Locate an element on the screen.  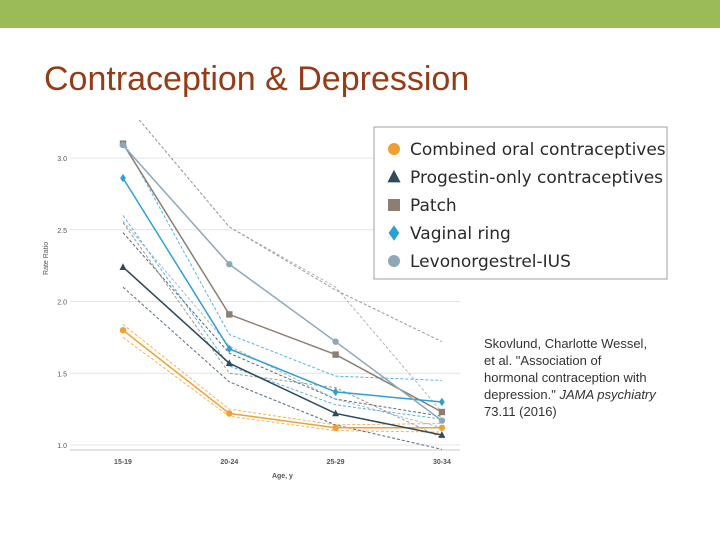
slide-title: Contraception & Depression is located at coordinates (257, 79).